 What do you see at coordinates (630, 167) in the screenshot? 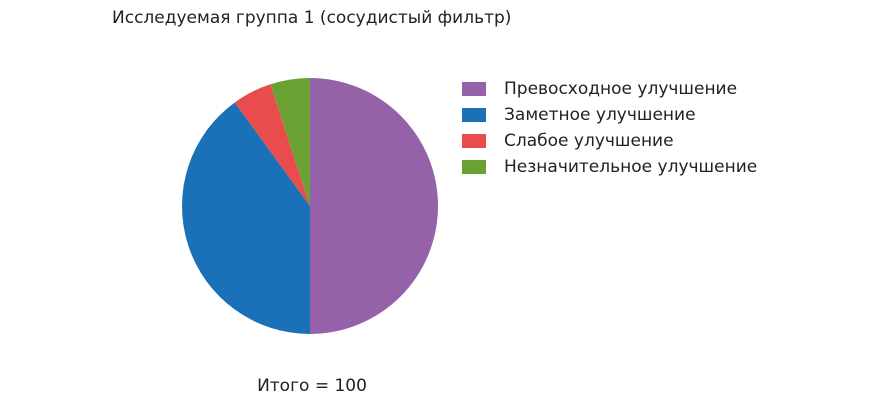
I see `legend-label: Незначительное улучшение` at bounding box center [630, 167].